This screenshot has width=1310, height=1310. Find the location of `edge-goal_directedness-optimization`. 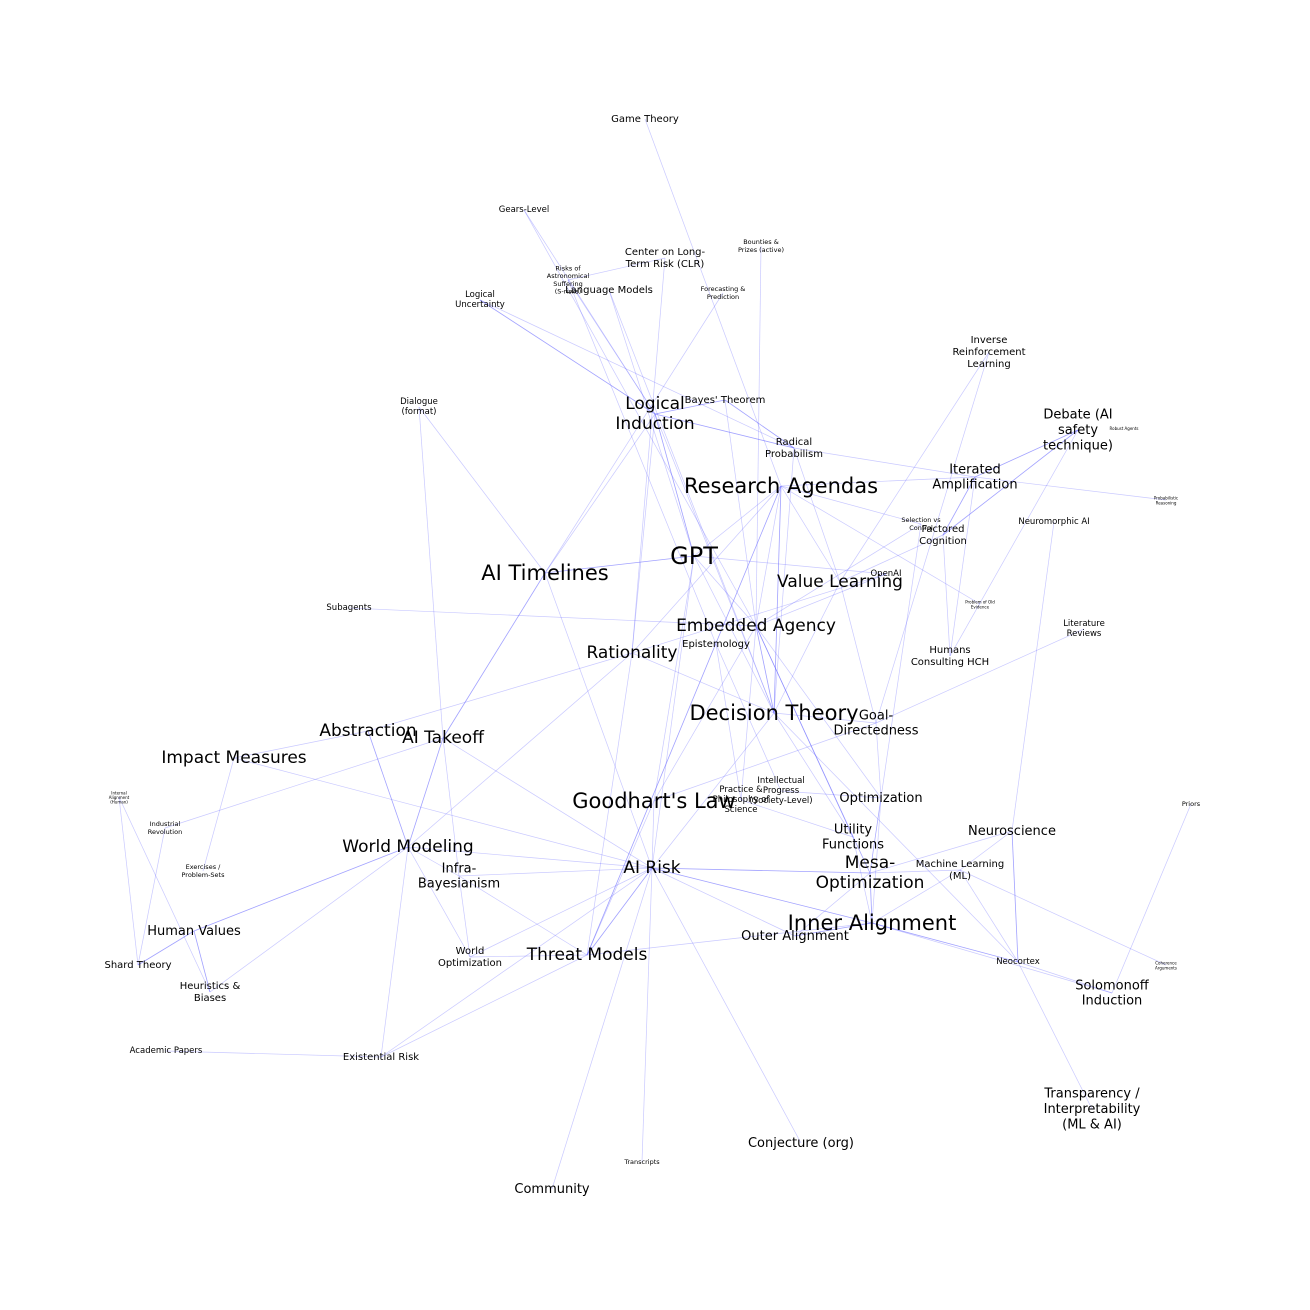

edge-goal_directedness-optimization is located at coordinates (878, 760).